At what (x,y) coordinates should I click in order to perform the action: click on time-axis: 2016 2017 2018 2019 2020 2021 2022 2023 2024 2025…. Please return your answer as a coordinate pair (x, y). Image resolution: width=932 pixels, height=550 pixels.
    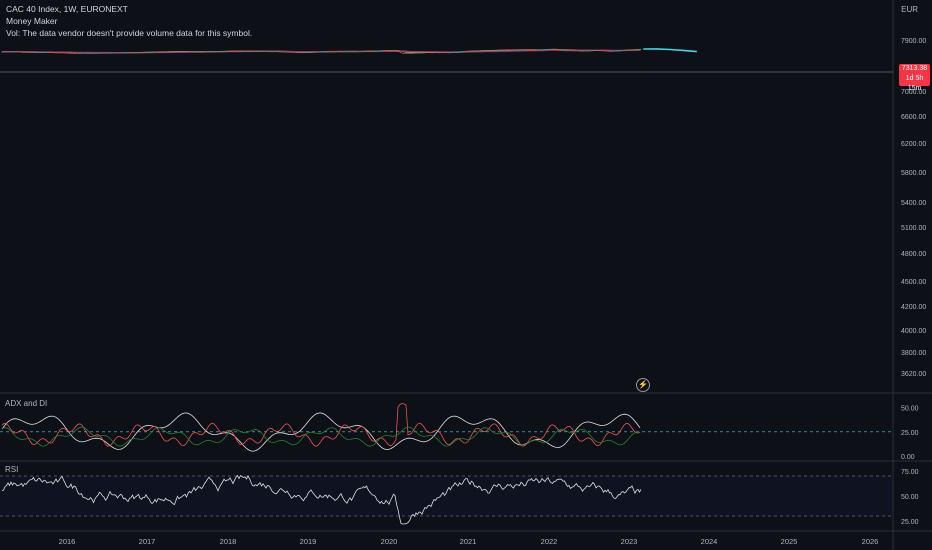
    Looking at the image, I should click on (469, 541).